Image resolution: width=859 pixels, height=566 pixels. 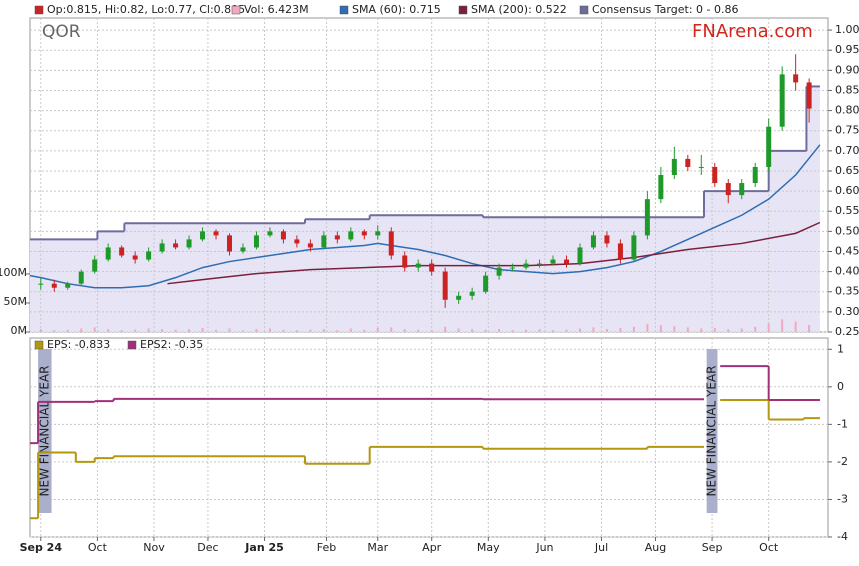 I want to click on x-tick-label: Jan 25, so click(x=263, y=547).